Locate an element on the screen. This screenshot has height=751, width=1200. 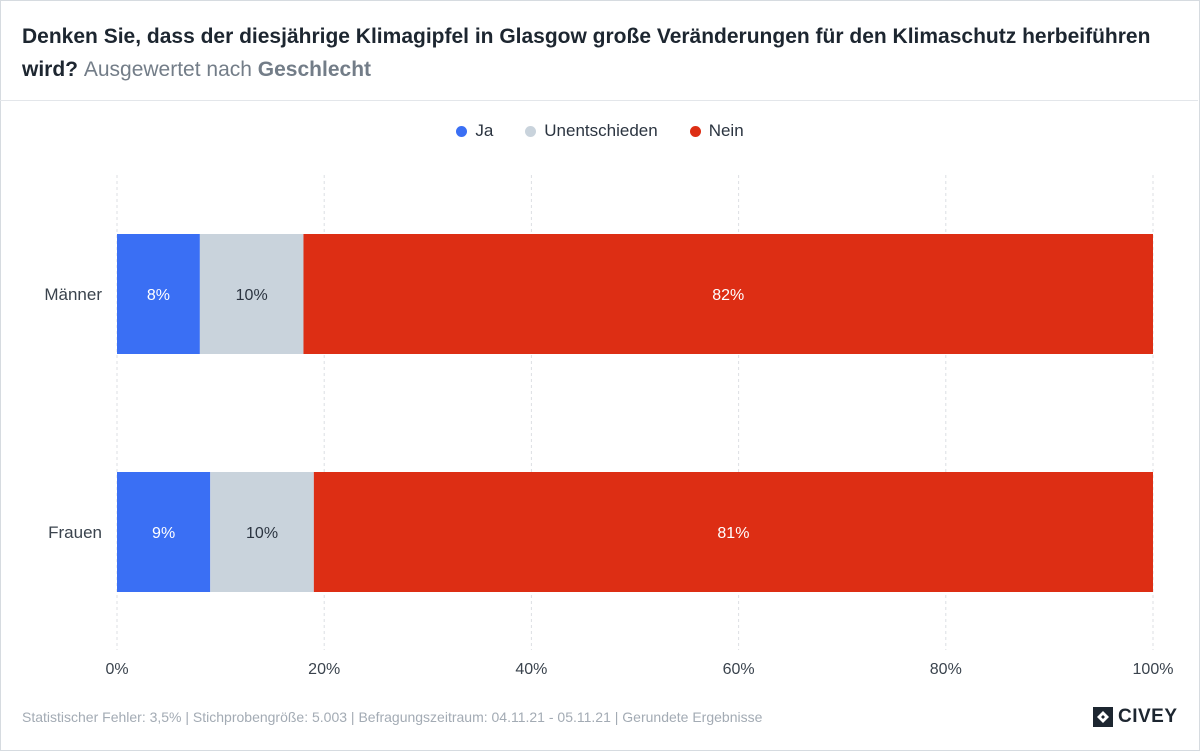
brand-name: CIVEY is located at coordinates (1148, 716).